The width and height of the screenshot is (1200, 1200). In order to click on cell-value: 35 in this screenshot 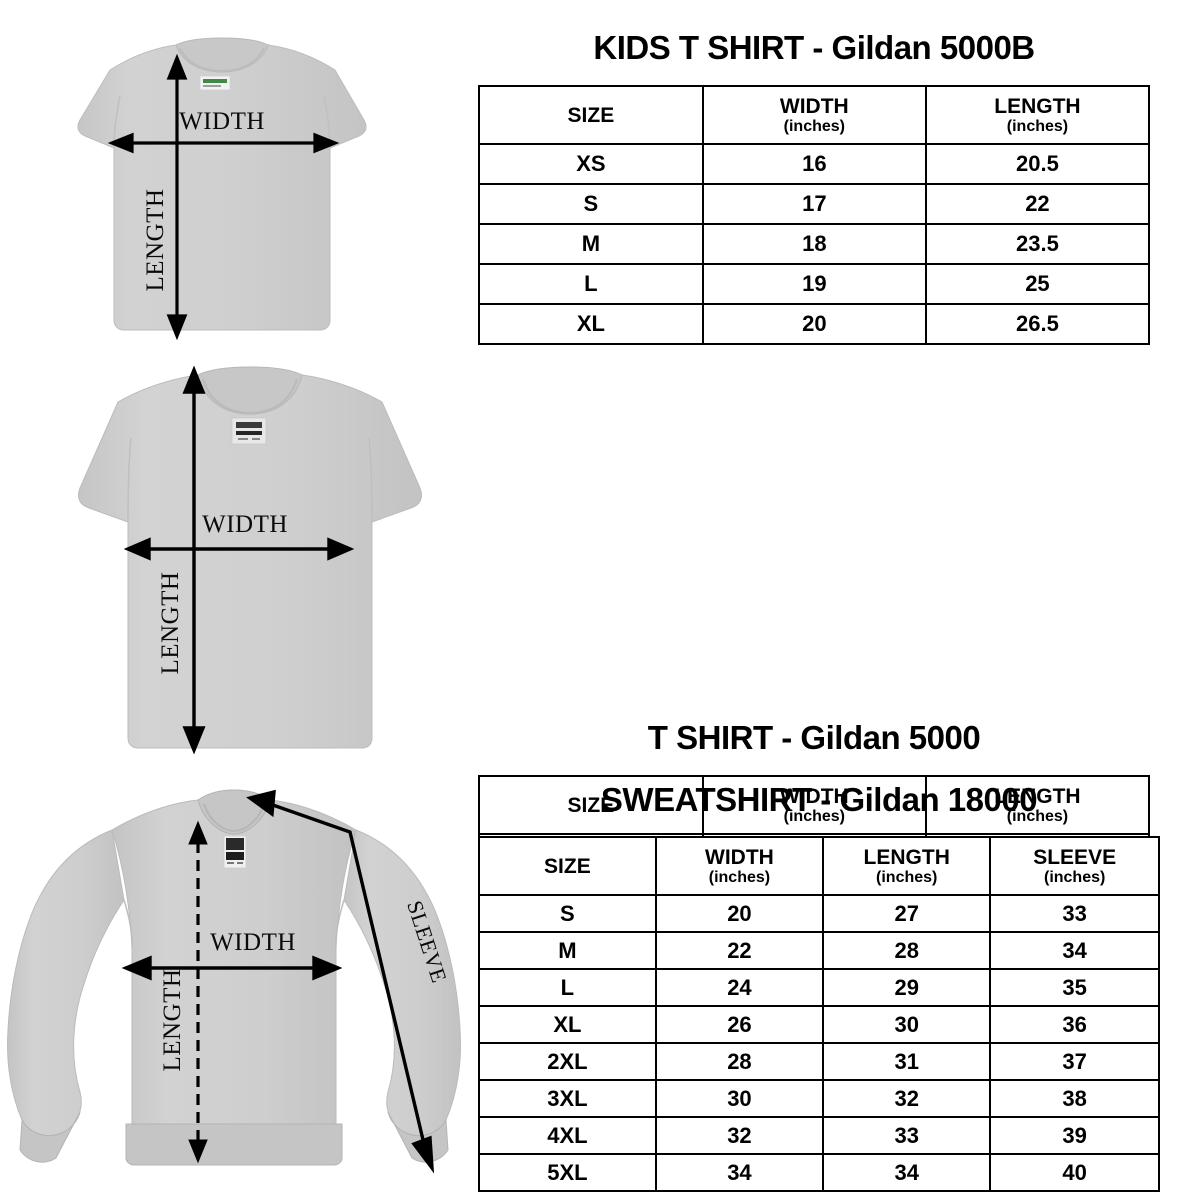, I will do `click(1074, 987)`.